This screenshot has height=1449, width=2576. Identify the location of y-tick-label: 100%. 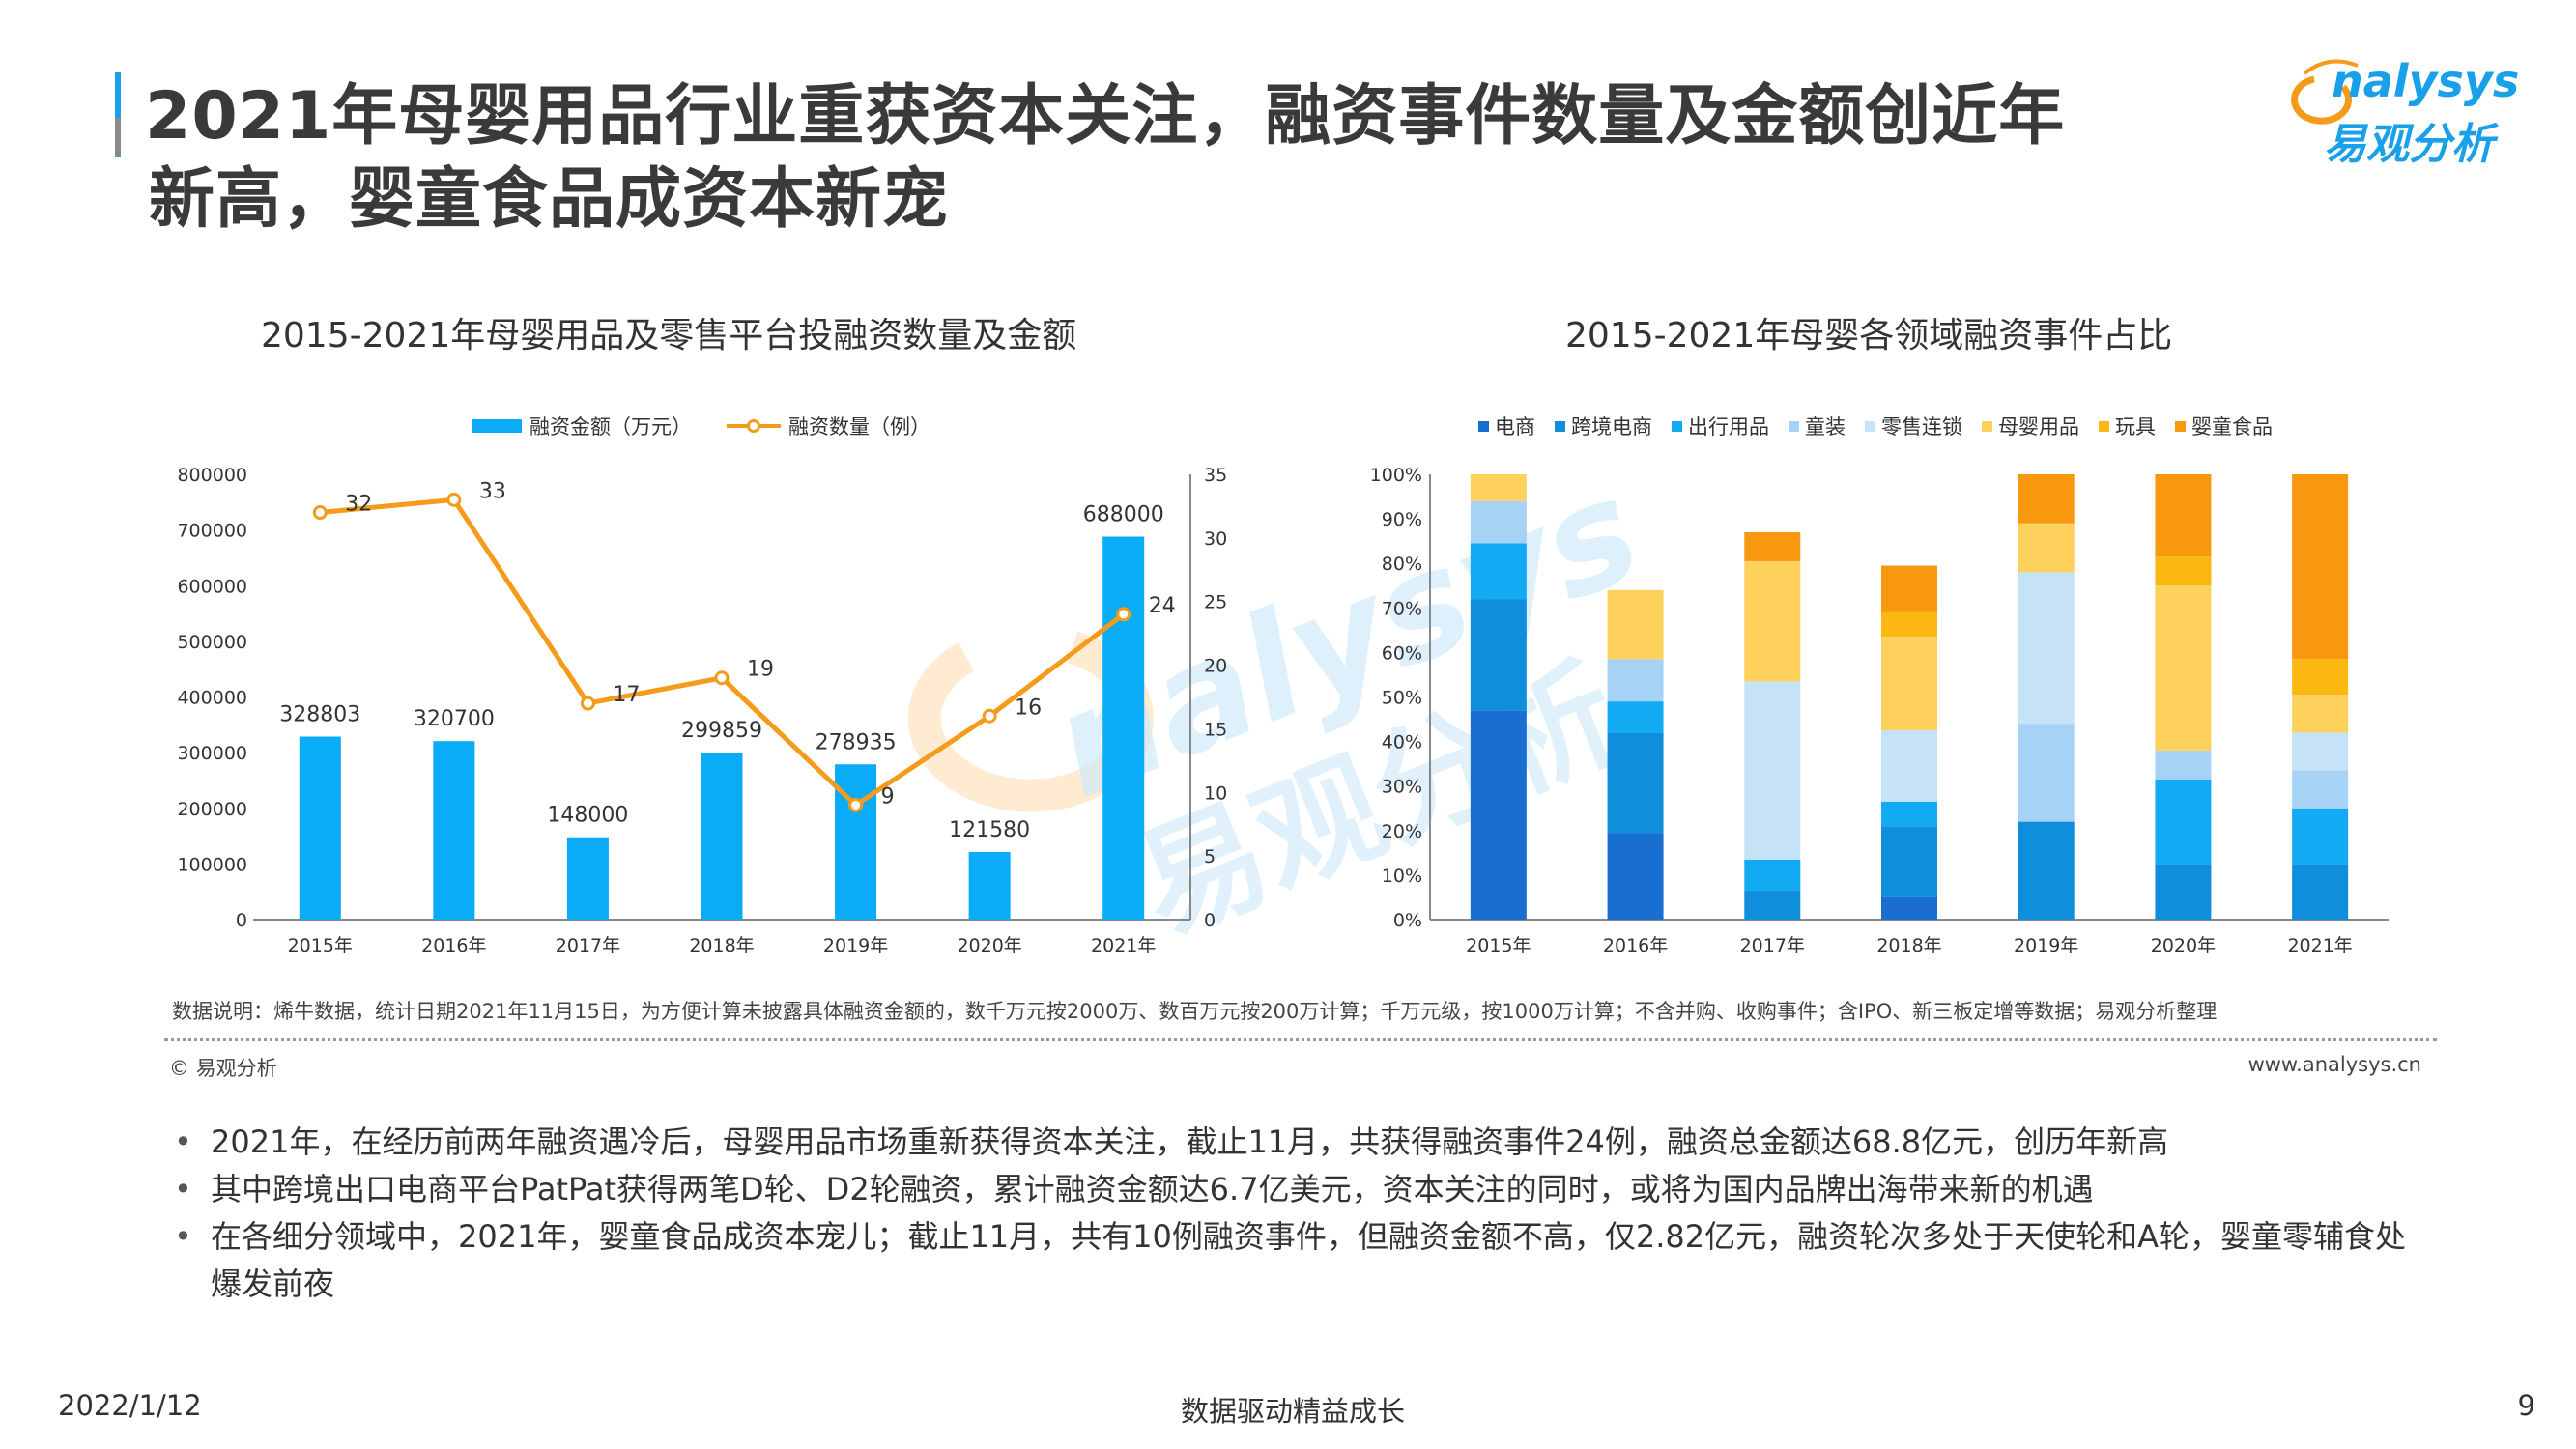
(1396, 475).